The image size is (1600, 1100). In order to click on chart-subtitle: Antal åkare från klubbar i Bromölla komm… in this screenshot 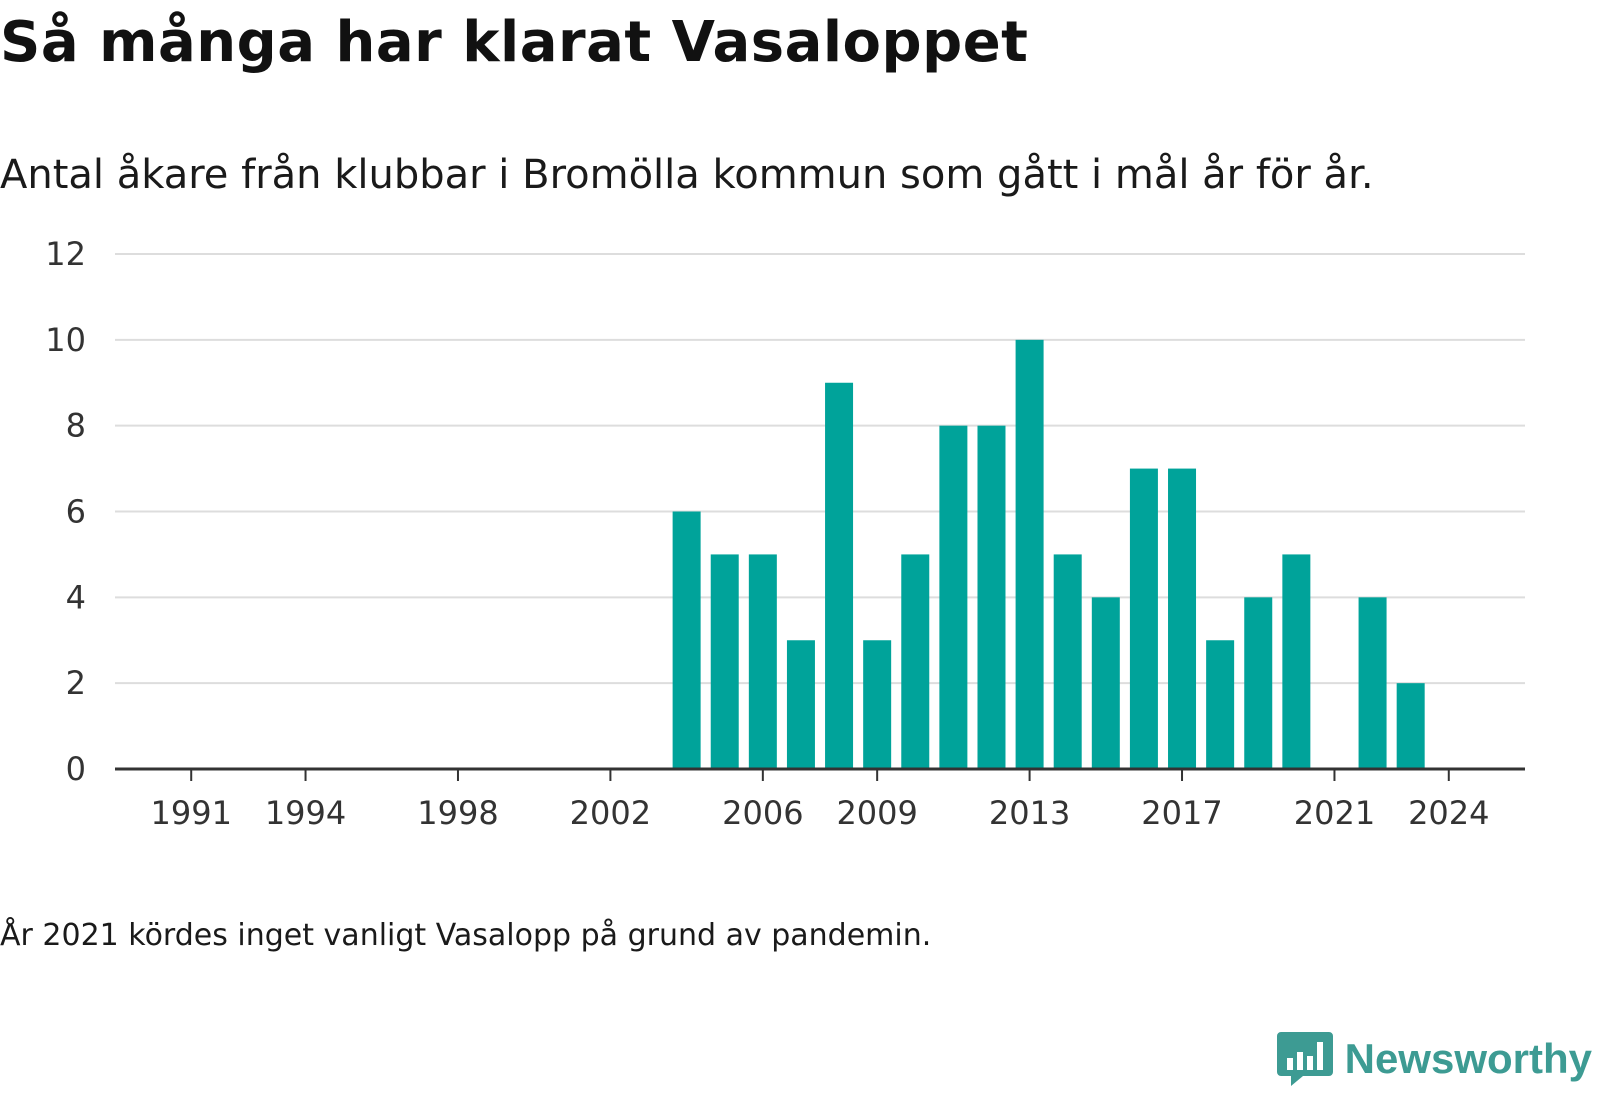, I will do `click(687, 175)`.